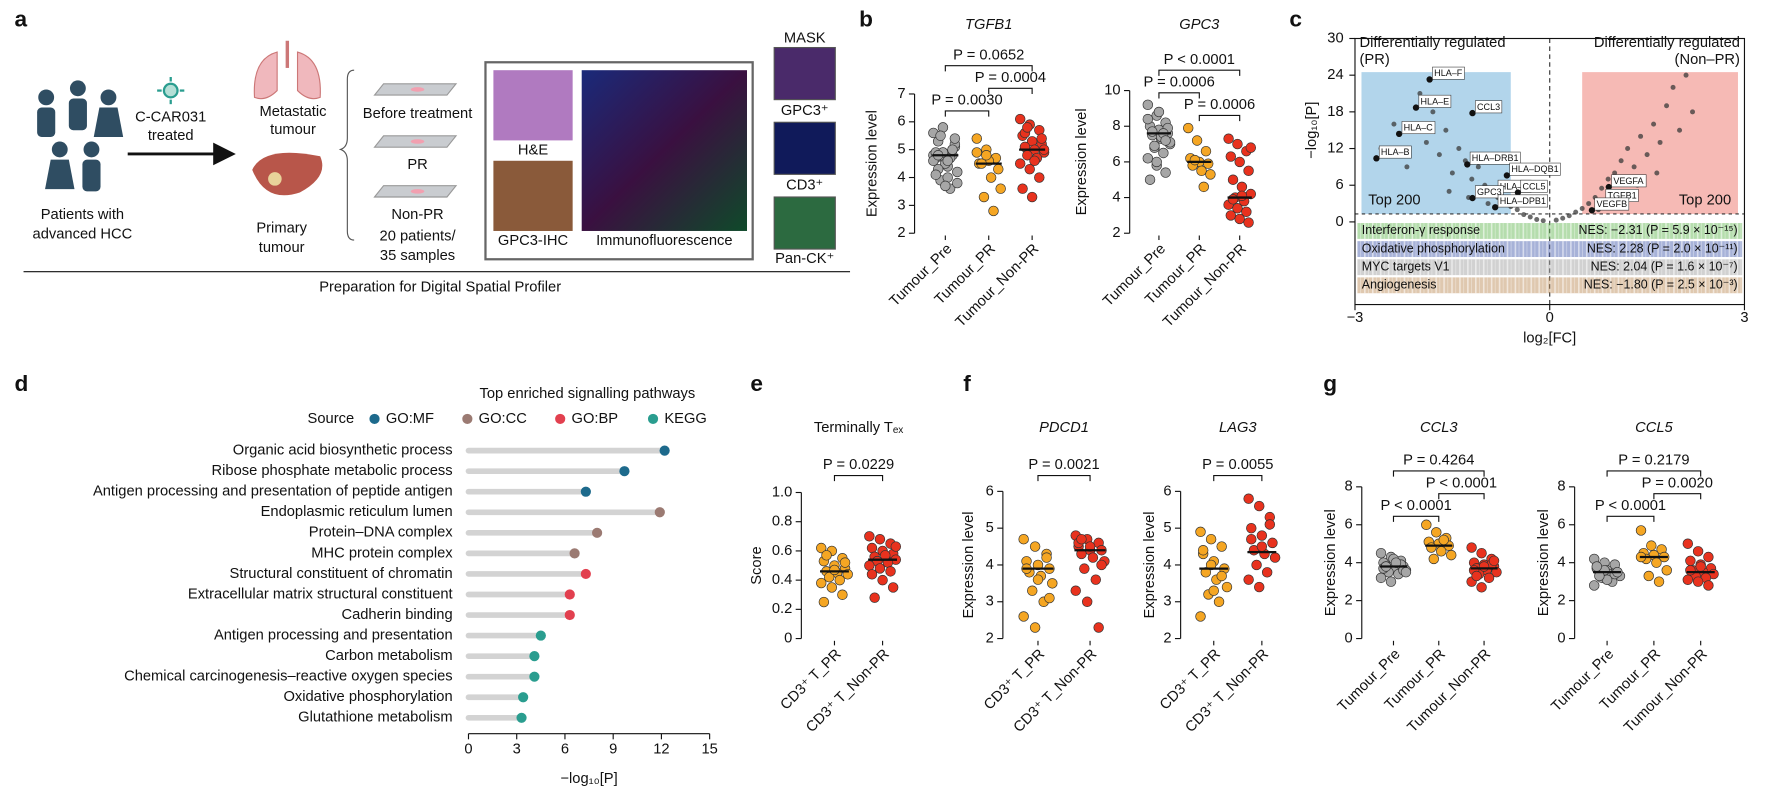 The height and width of the screenshot is (788, 1768). What do you see at coordinates (966, 101) in the screenshot?
I see `p-value-label: P = 0.0030` at bounding box center [966, 101].